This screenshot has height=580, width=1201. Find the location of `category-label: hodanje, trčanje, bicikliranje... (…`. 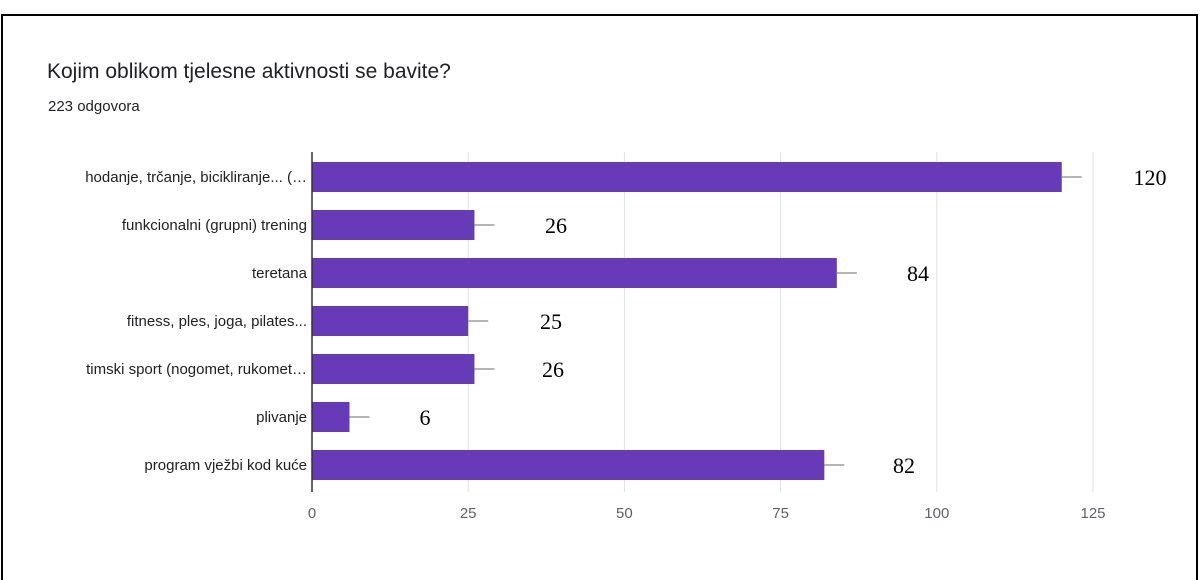

category-label: hodanje, trčanje, bicikliranje... (… is located at coordinates (196, 177).